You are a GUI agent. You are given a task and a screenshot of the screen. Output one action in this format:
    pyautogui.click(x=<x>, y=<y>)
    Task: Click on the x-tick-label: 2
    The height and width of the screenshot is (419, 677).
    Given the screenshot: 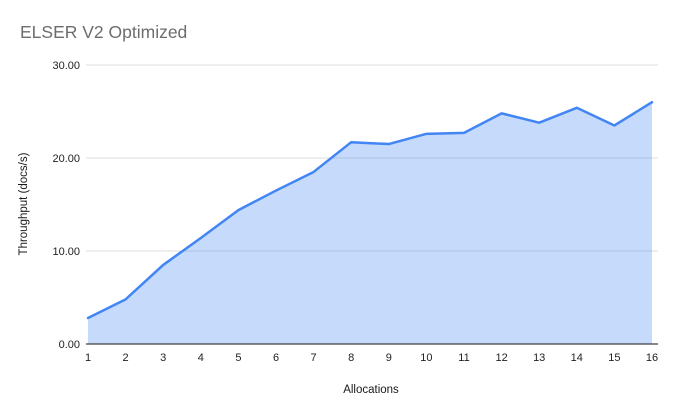 What is the action you would take?
    pyautogui.click(x=126, y=358)
    